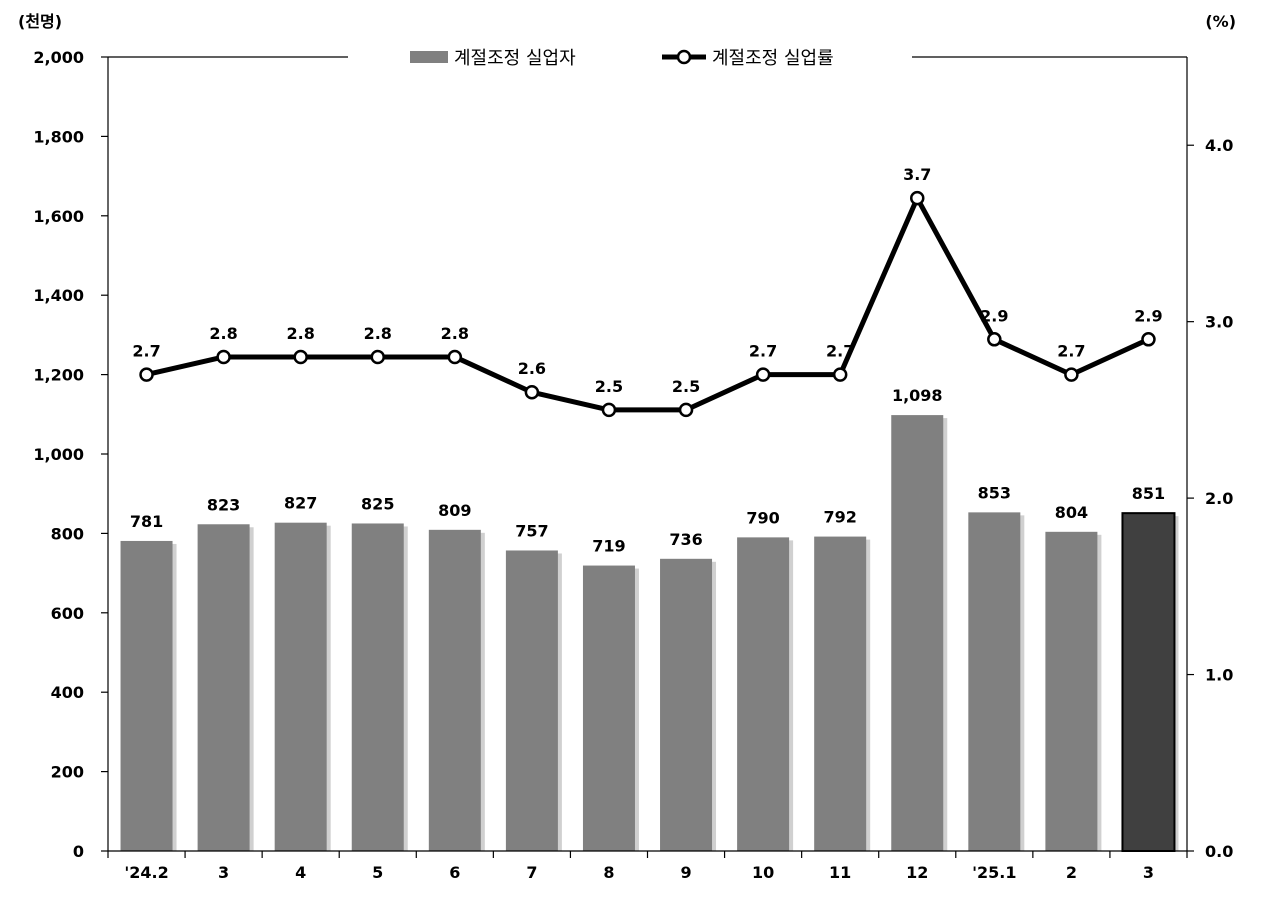  I want to click on rate-value-label: 2.6, so click(532, 368).